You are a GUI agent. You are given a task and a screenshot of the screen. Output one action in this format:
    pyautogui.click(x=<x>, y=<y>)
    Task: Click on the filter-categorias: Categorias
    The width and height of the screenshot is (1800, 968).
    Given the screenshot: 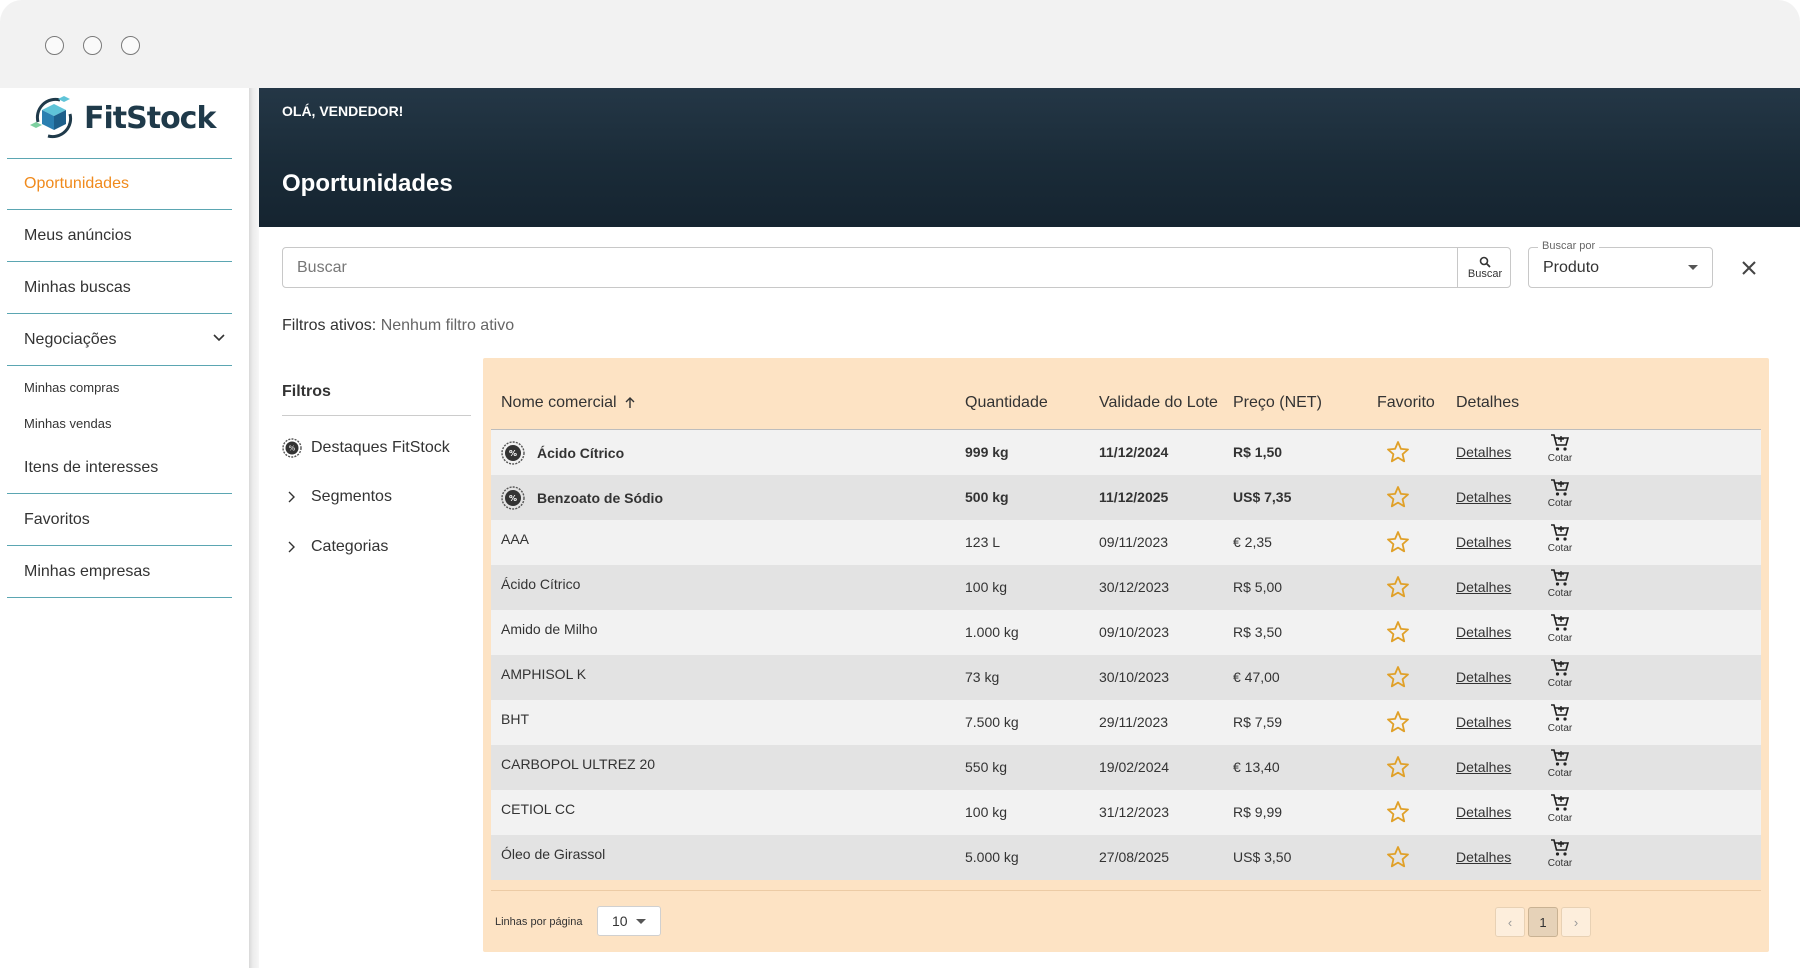 What is the action you would take?
    pyautogui.click(x=335, y=547)
    